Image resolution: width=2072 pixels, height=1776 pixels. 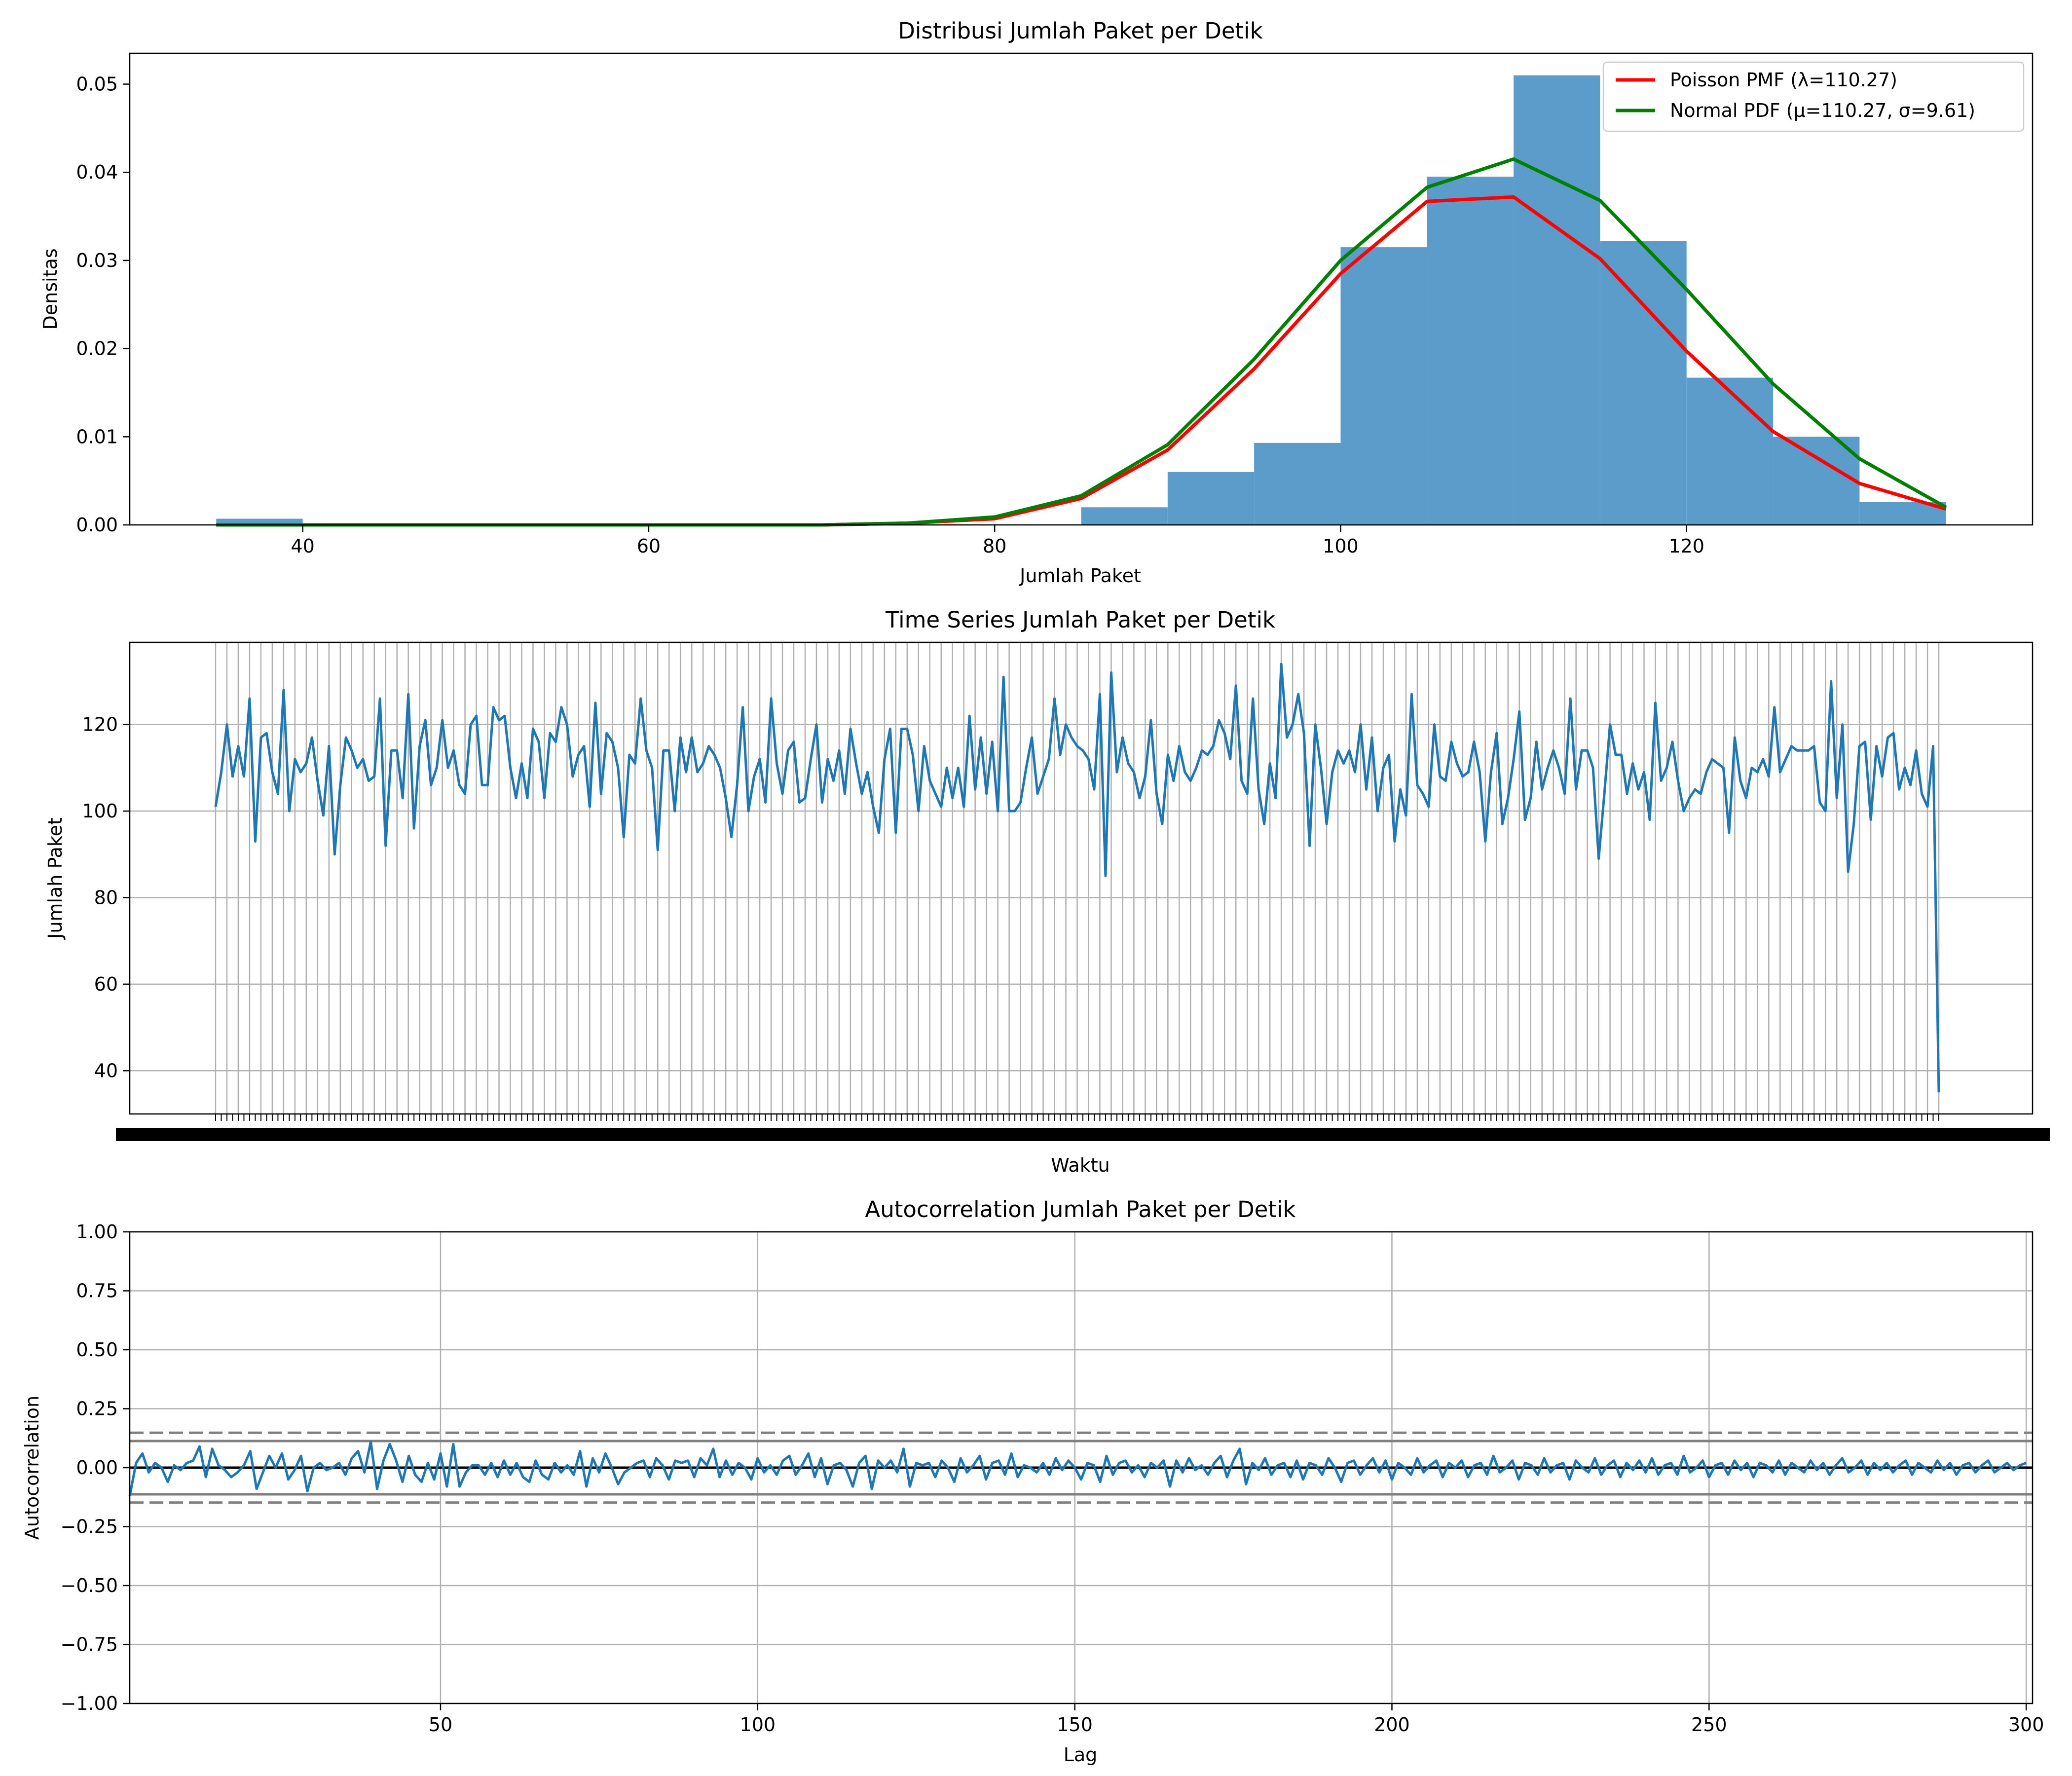 What do you see at coordinates (1709, 1725) in the screenshot?
I see `x-tick-label: 250` at bounding box center [1709, 1725].